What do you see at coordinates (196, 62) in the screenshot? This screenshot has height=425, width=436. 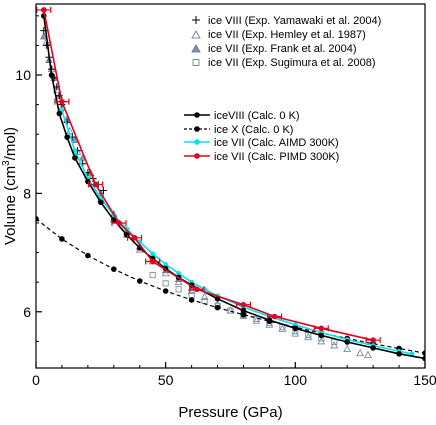 I see `legend-marker-sugimura` at bounding box center [196, 62].